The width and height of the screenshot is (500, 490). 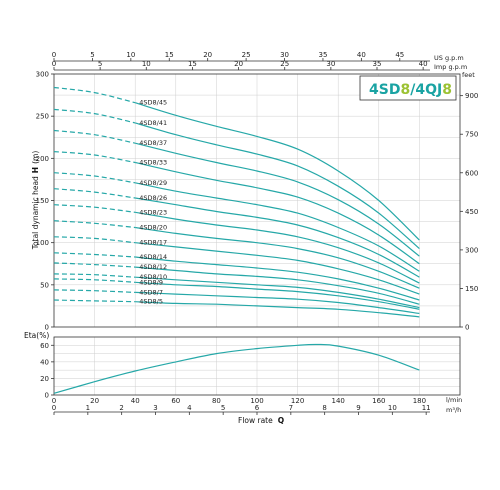 I want to click on curve-label: 4SD8/37, so click(x=153, y=143).